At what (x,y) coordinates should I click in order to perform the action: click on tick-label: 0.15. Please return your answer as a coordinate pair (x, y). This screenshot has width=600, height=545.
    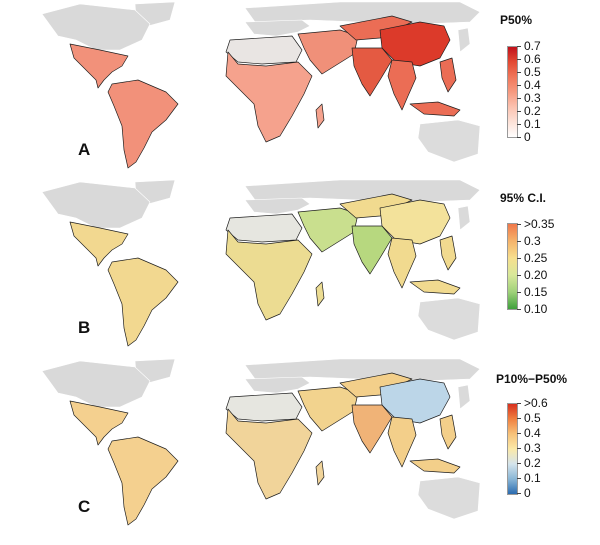
    Looking at the image, I should click on (532, 292).